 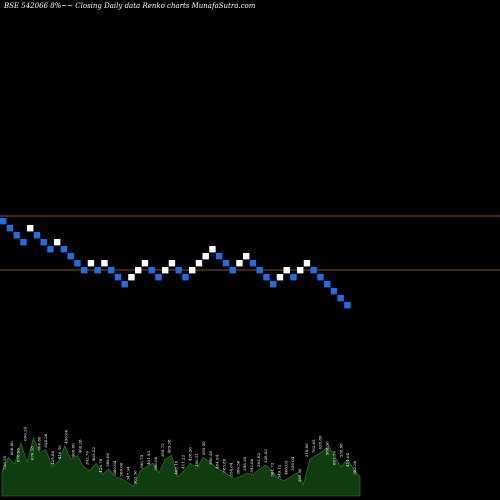 I want to click on volume-label: 411.04, so click(x=347, y=459).